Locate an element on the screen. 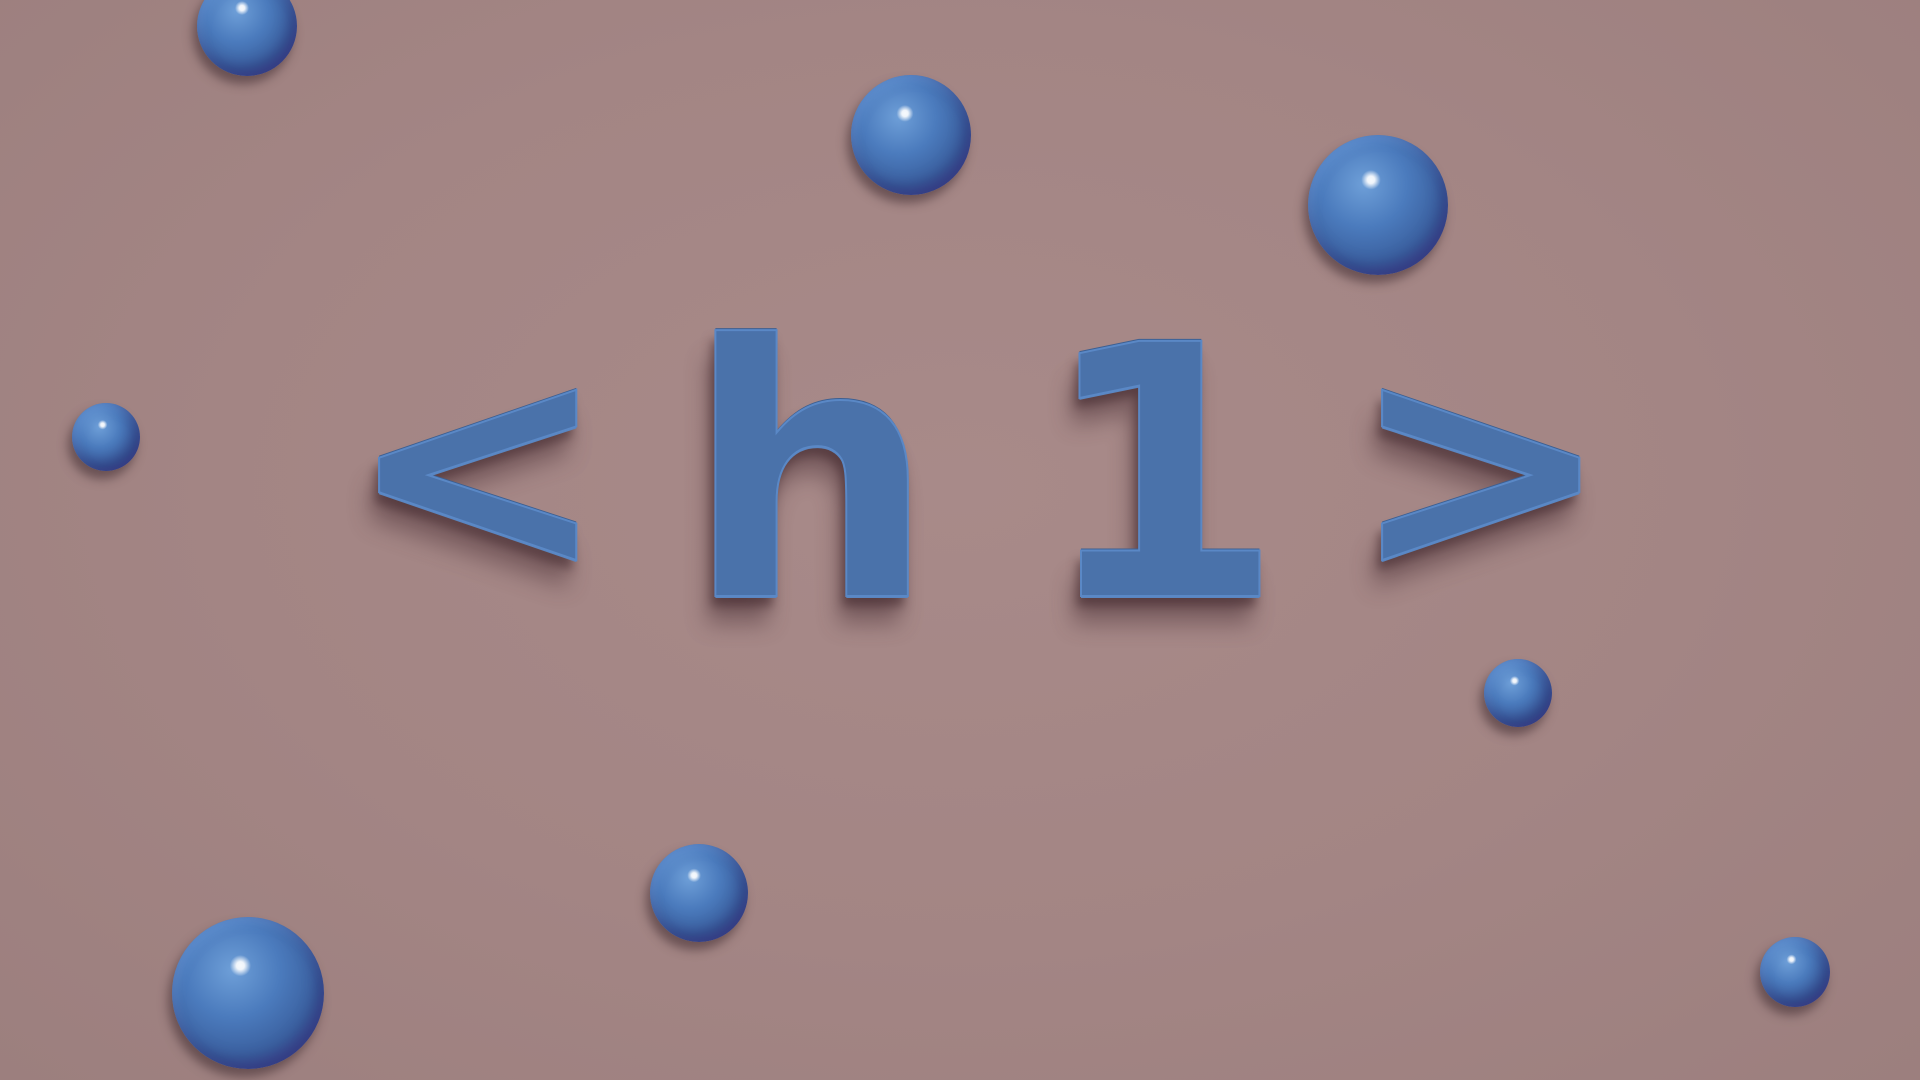 Image resolution: width=1920 pixels, height=1080 pixels. letter-h-glyph: h is located at coordinates (810, 475).